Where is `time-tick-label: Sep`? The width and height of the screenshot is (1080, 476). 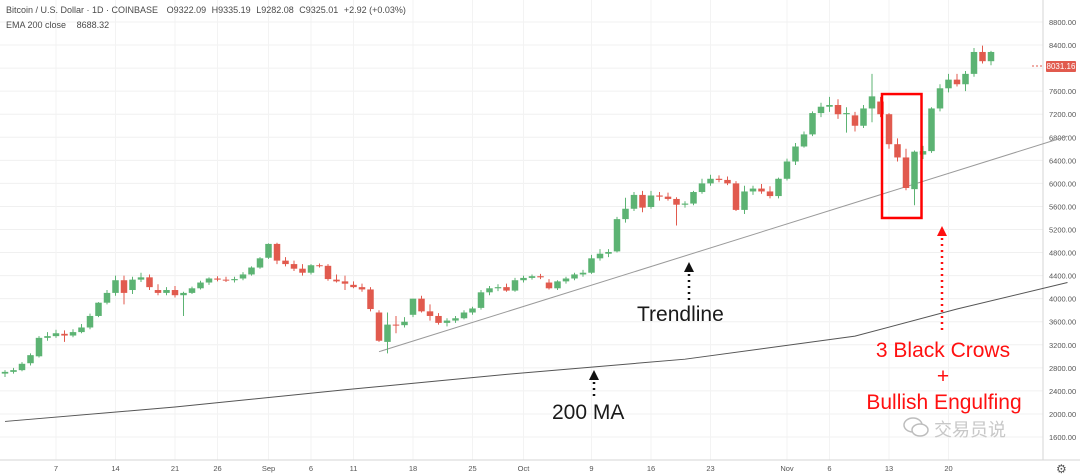 time-tick-label: Sep is located at coordinates (268, 468).